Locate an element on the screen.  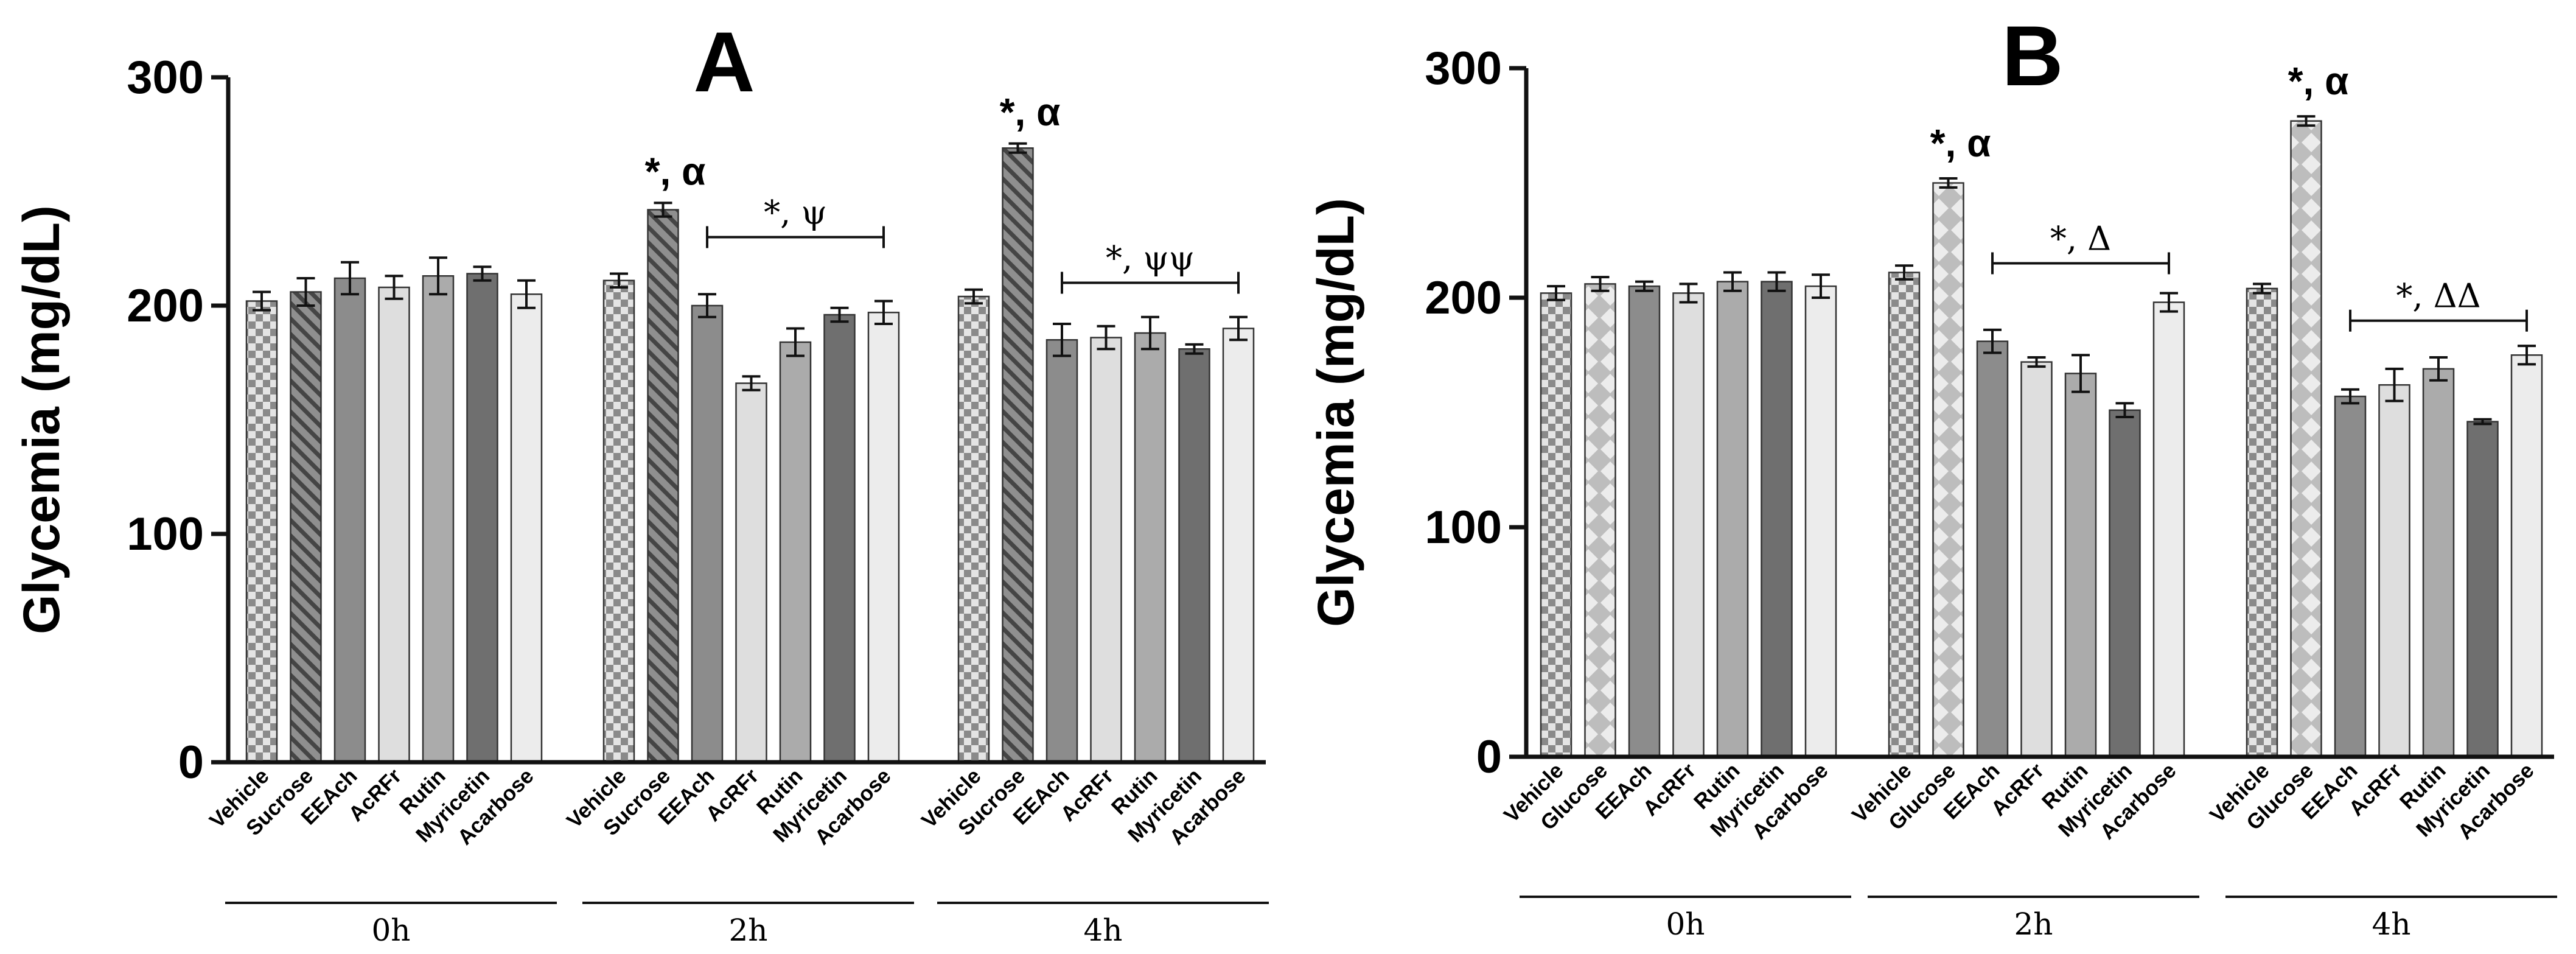
bracket-label: *, ψ is located at coordinates (795, 213).